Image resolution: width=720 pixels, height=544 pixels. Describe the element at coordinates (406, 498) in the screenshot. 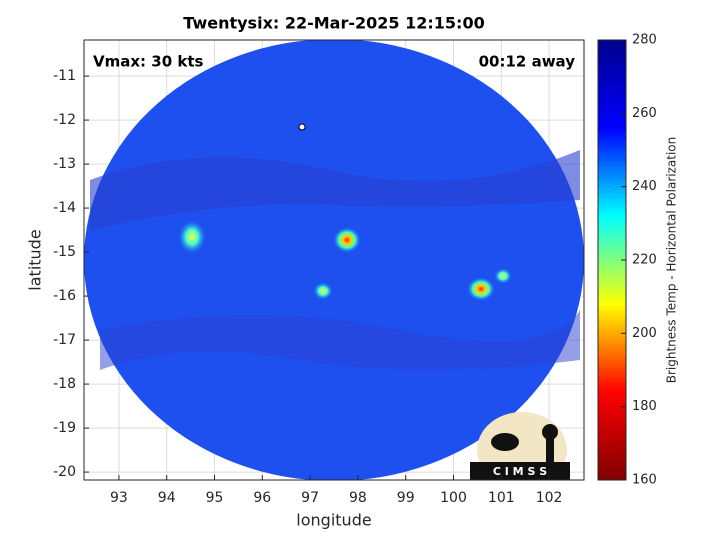

I see `x-tick-label: 99` at that location.